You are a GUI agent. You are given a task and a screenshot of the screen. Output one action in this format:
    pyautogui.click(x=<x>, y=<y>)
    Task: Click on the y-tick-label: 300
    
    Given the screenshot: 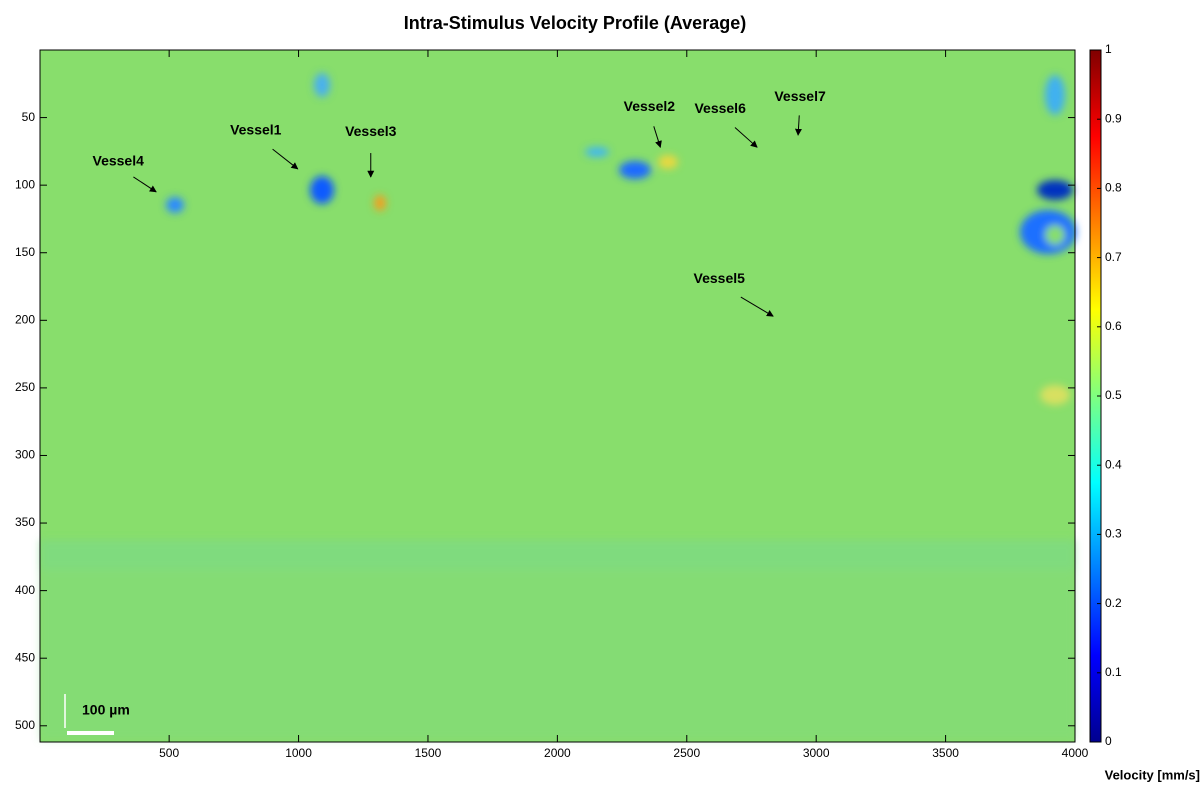 What is the action you would take?
    pyautogui.click(x=25, y=455)
    